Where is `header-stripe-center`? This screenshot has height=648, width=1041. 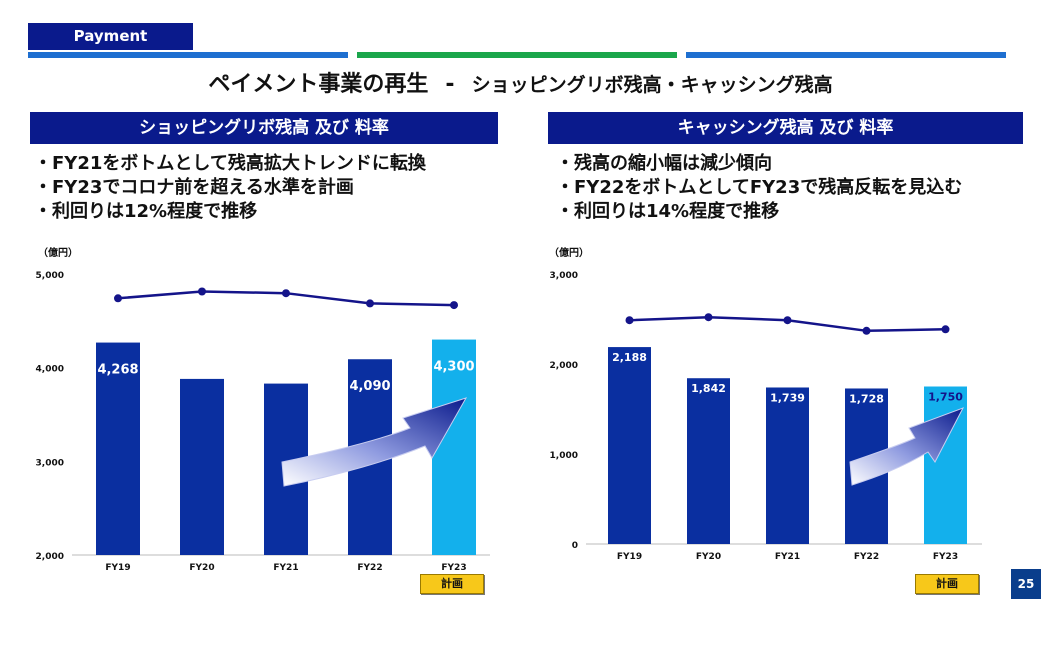
header-stripe-center is located at coordinates (517, 55).